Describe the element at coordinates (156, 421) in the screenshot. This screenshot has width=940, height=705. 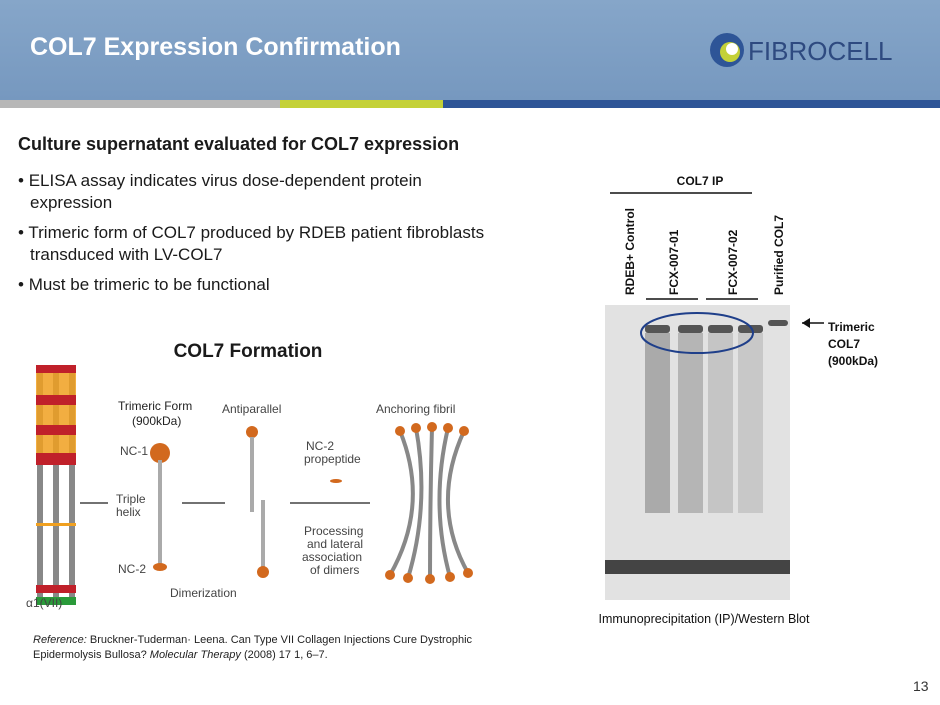
I see `diagram-label: (900kDa)` at that location.